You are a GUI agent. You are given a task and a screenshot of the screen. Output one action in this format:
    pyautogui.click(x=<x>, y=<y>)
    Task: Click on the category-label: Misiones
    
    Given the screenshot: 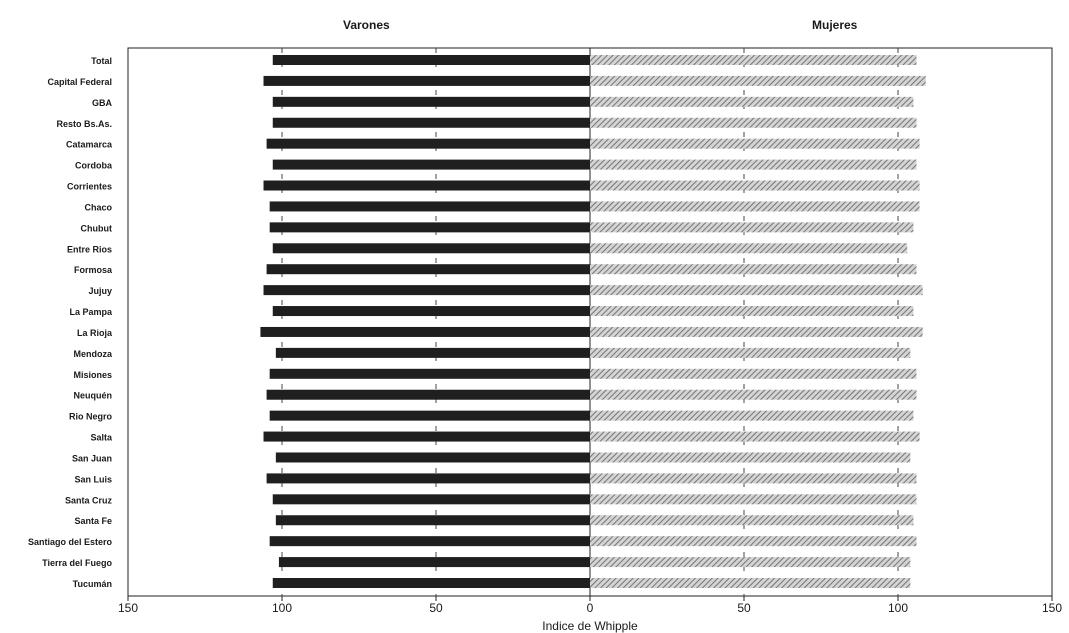 What is the action you would take?
    pyautogui.click(x=92, y=375)
    